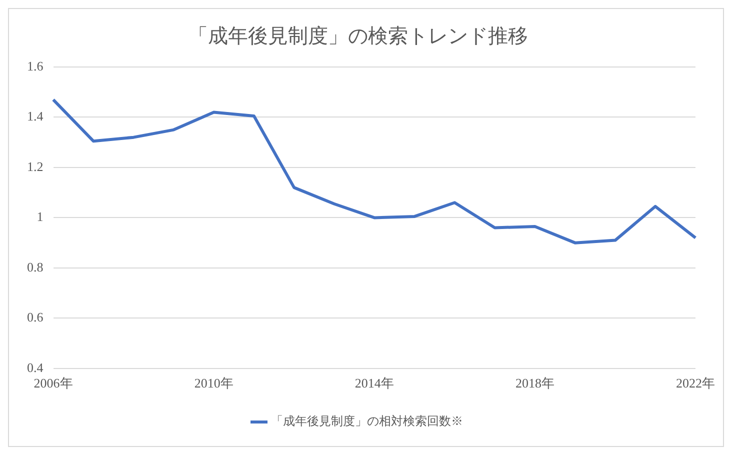 This screenshot has width=732, height=455. What do you see at coordinates (53, 383) in the screenshot?
I see `x-tick-label: 2006年` at bounding box center [53, 383].